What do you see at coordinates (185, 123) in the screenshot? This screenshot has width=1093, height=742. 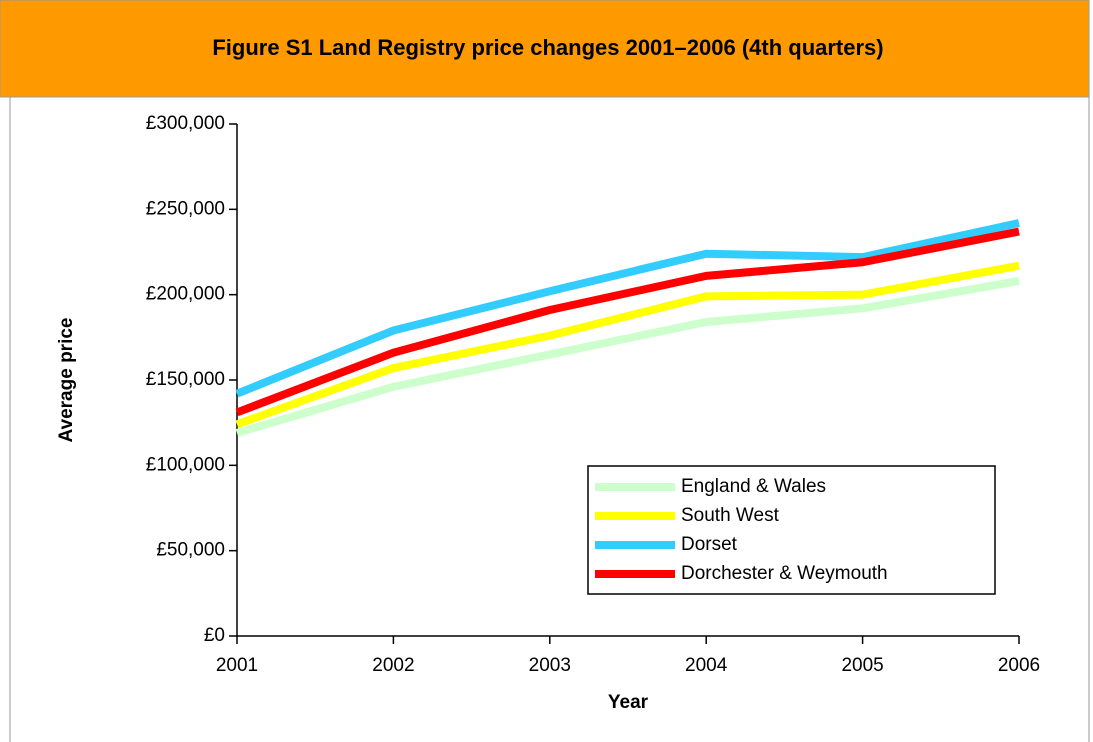 I see `y-tick-label: £300,000` at bounding box center [185, 123].